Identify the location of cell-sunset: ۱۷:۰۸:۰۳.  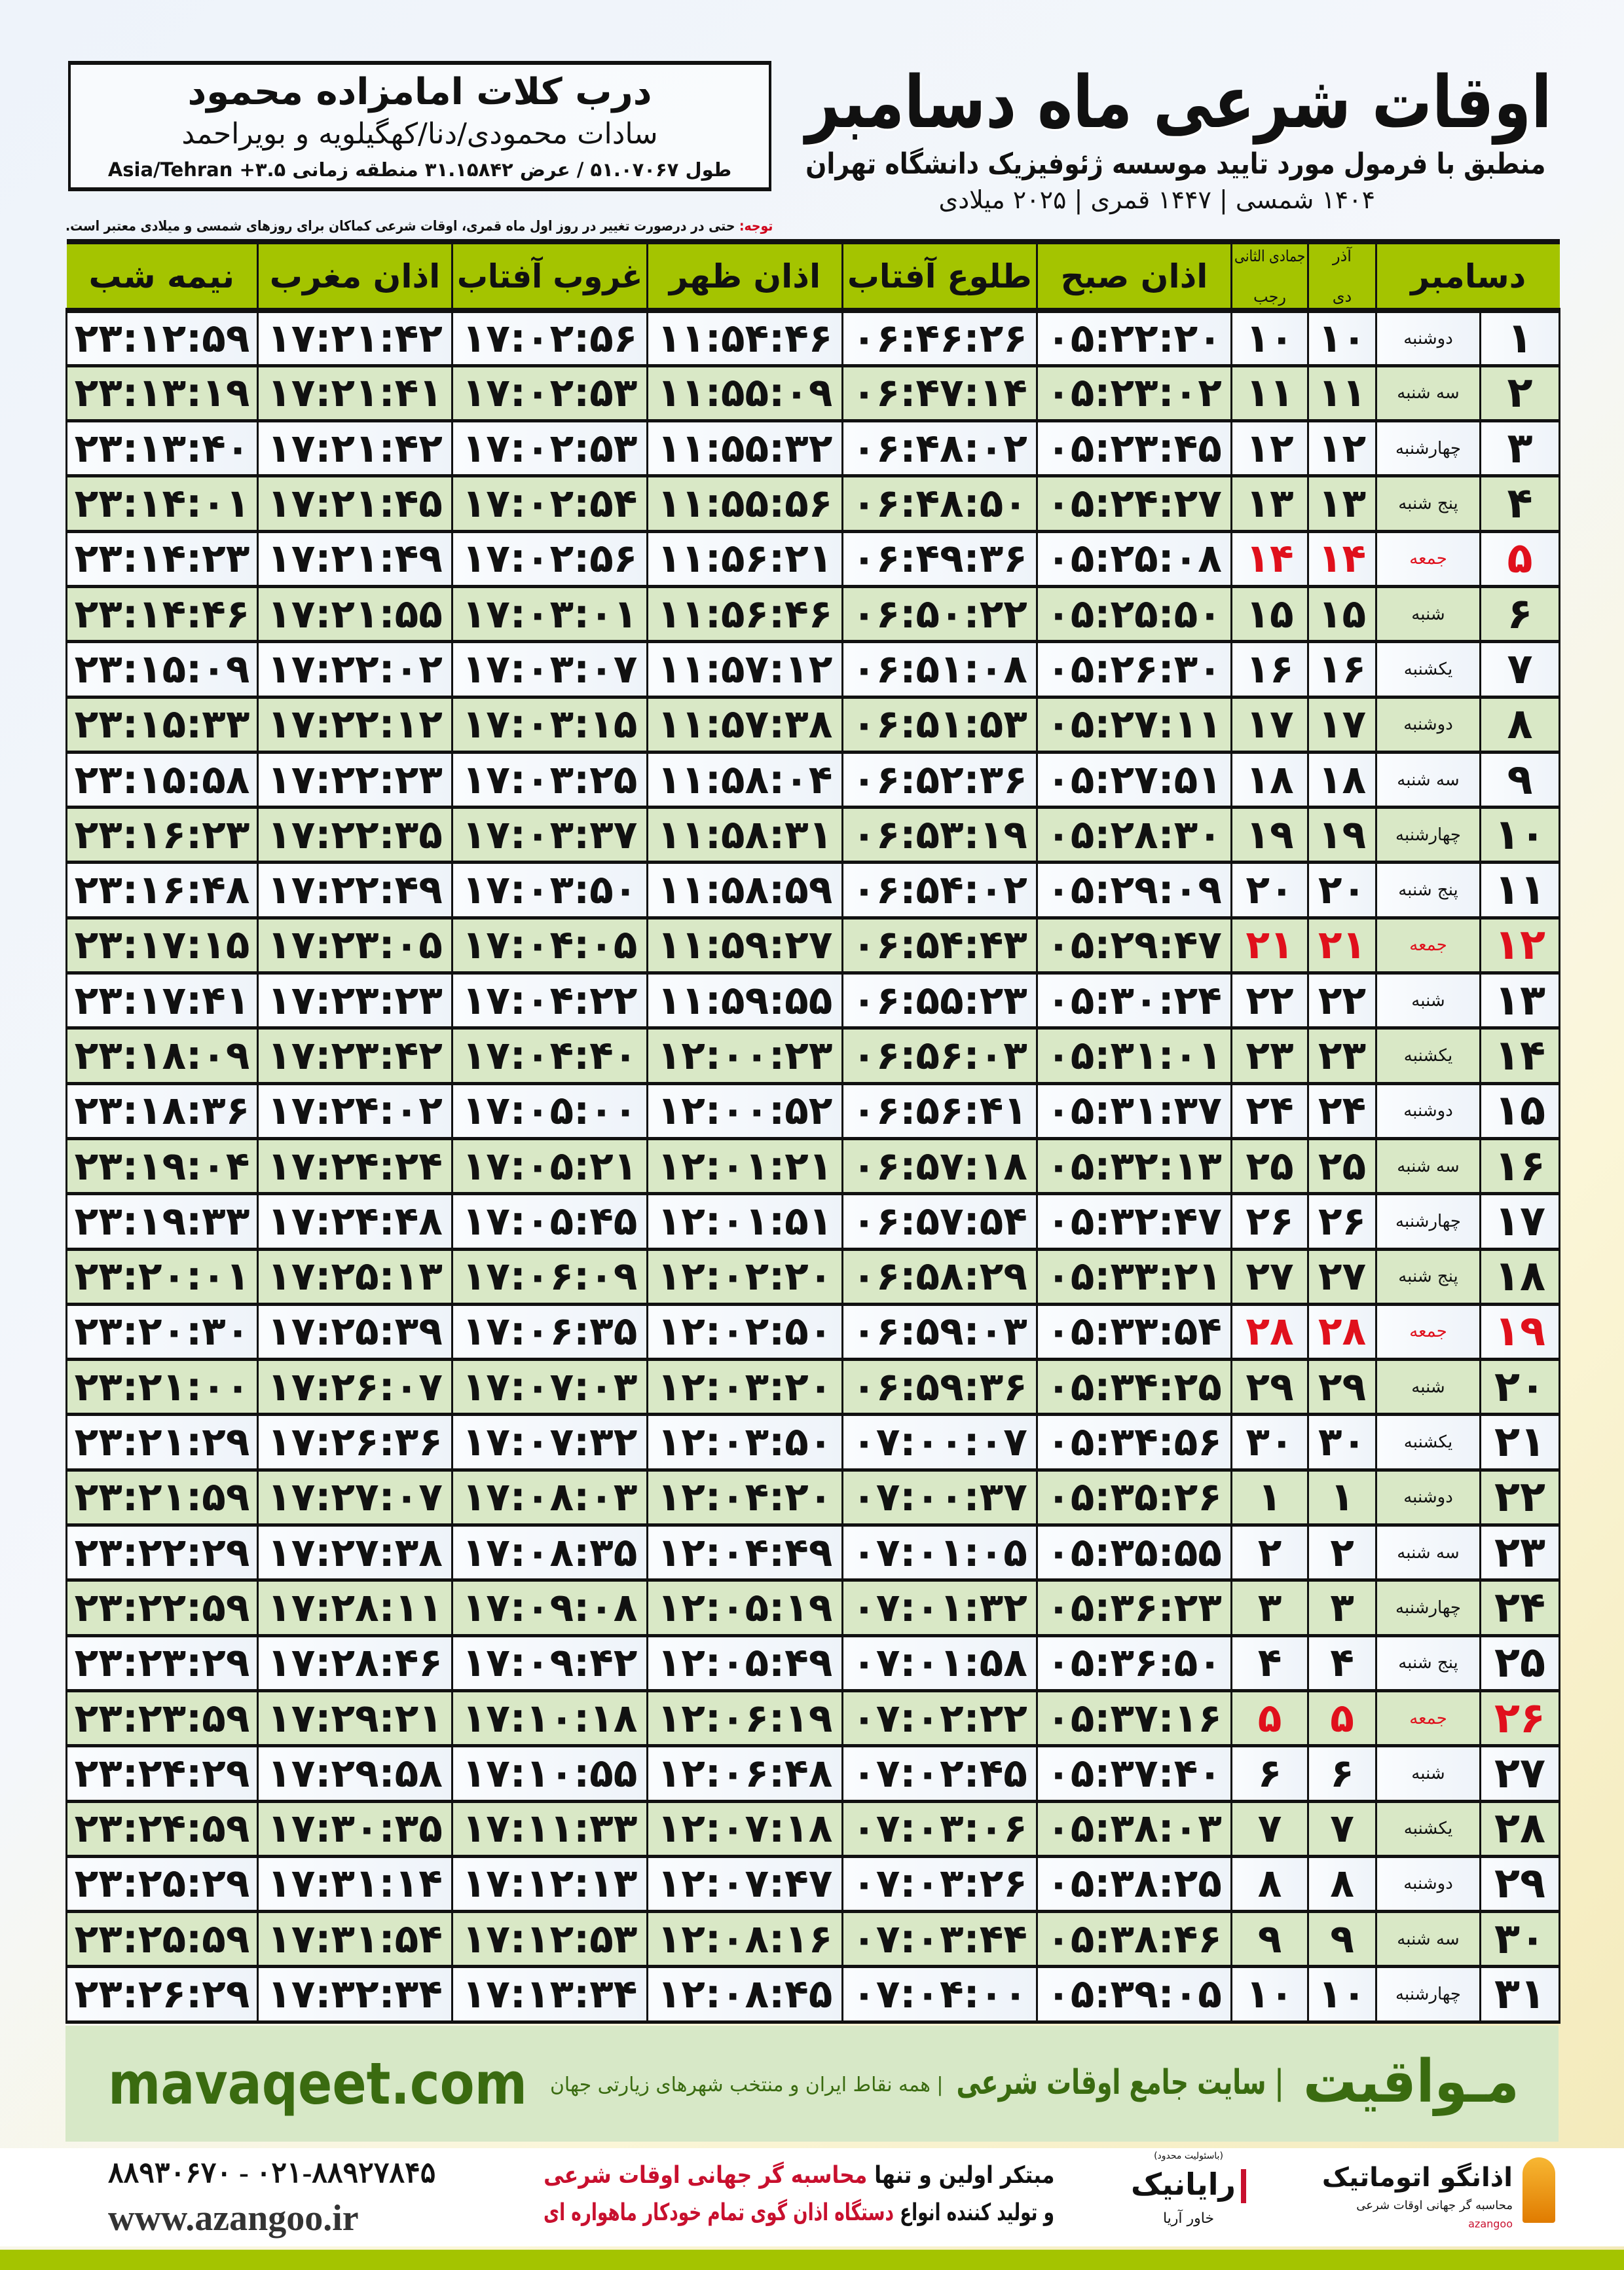
(550, 1497).